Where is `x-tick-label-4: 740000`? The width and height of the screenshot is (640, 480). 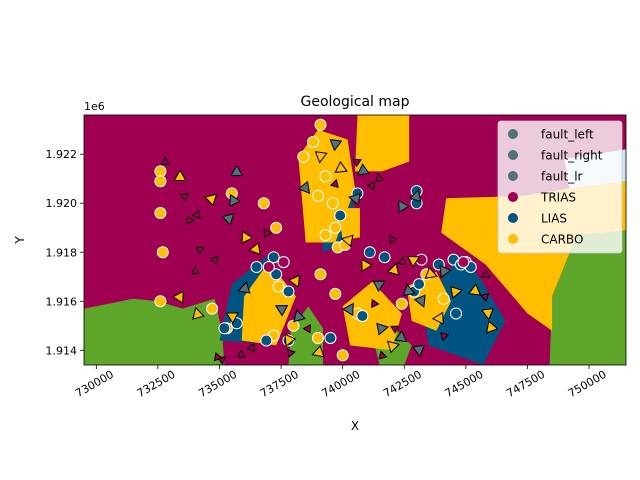
x-tick-label-4: 740000 is located at coordinates (340, 384).